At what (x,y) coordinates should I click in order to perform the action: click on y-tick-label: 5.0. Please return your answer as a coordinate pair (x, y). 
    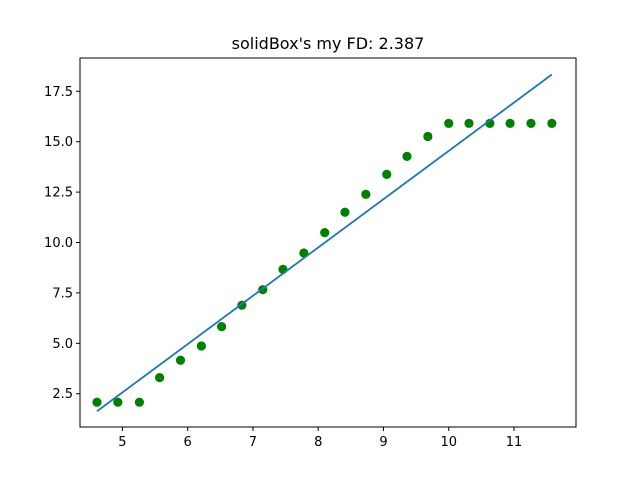
    Looking at the image, I should click on (62, 344).